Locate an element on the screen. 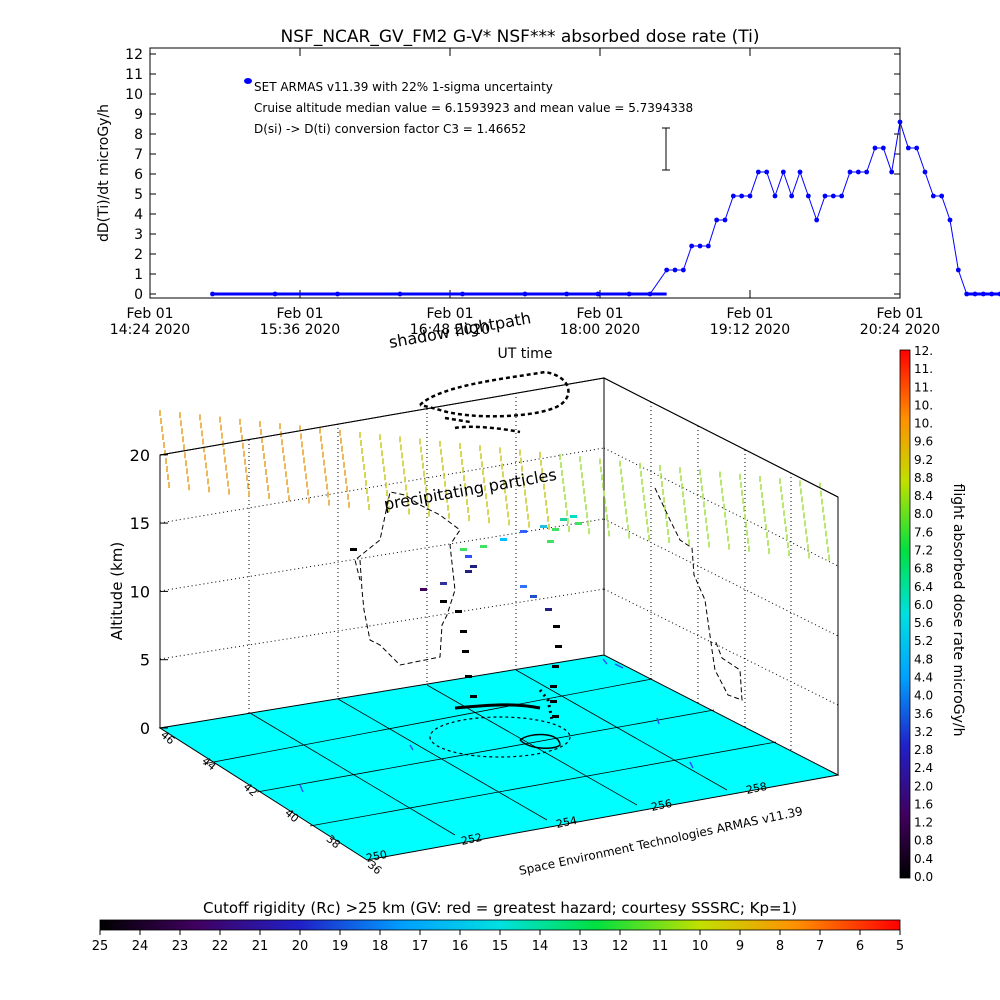 This screenshot has width=1000, height=1000. z-axis: 0 5 10 15 20 is located at coordinates (149, 592).